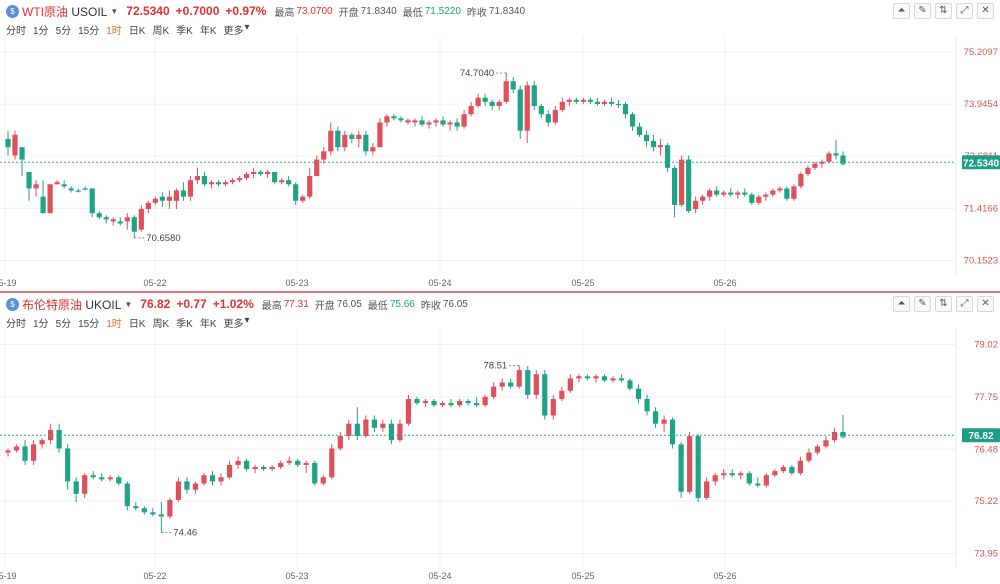 Image resolution: width=1000 pixels, height=584 pixels. Describe the element at coordinates (455, 304) in the screenshot. I see `stat-value-prev-close: 76.05` at that location.